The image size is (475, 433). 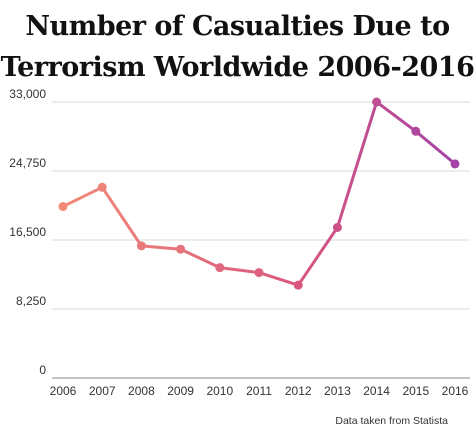 I want to click on x-tick-label: 2016, so click(x=455, y=391).